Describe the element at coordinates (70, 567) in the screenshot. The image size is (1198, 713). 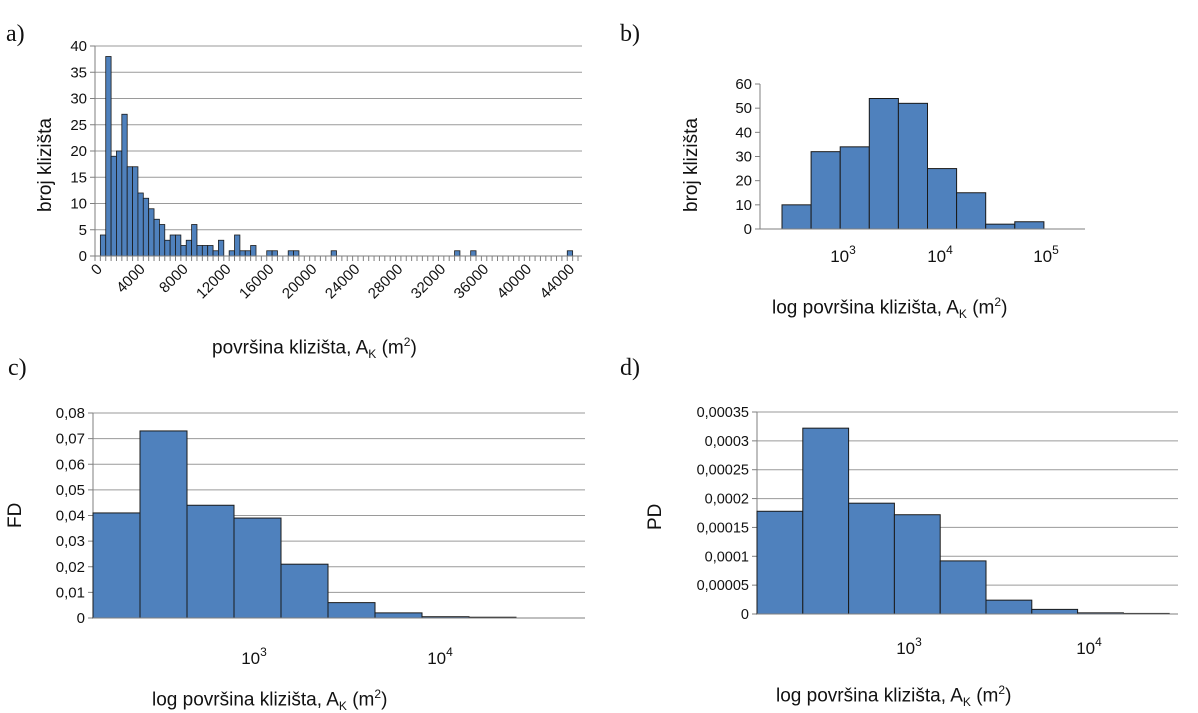
I see `y-tick-label: 0,02` at that location.